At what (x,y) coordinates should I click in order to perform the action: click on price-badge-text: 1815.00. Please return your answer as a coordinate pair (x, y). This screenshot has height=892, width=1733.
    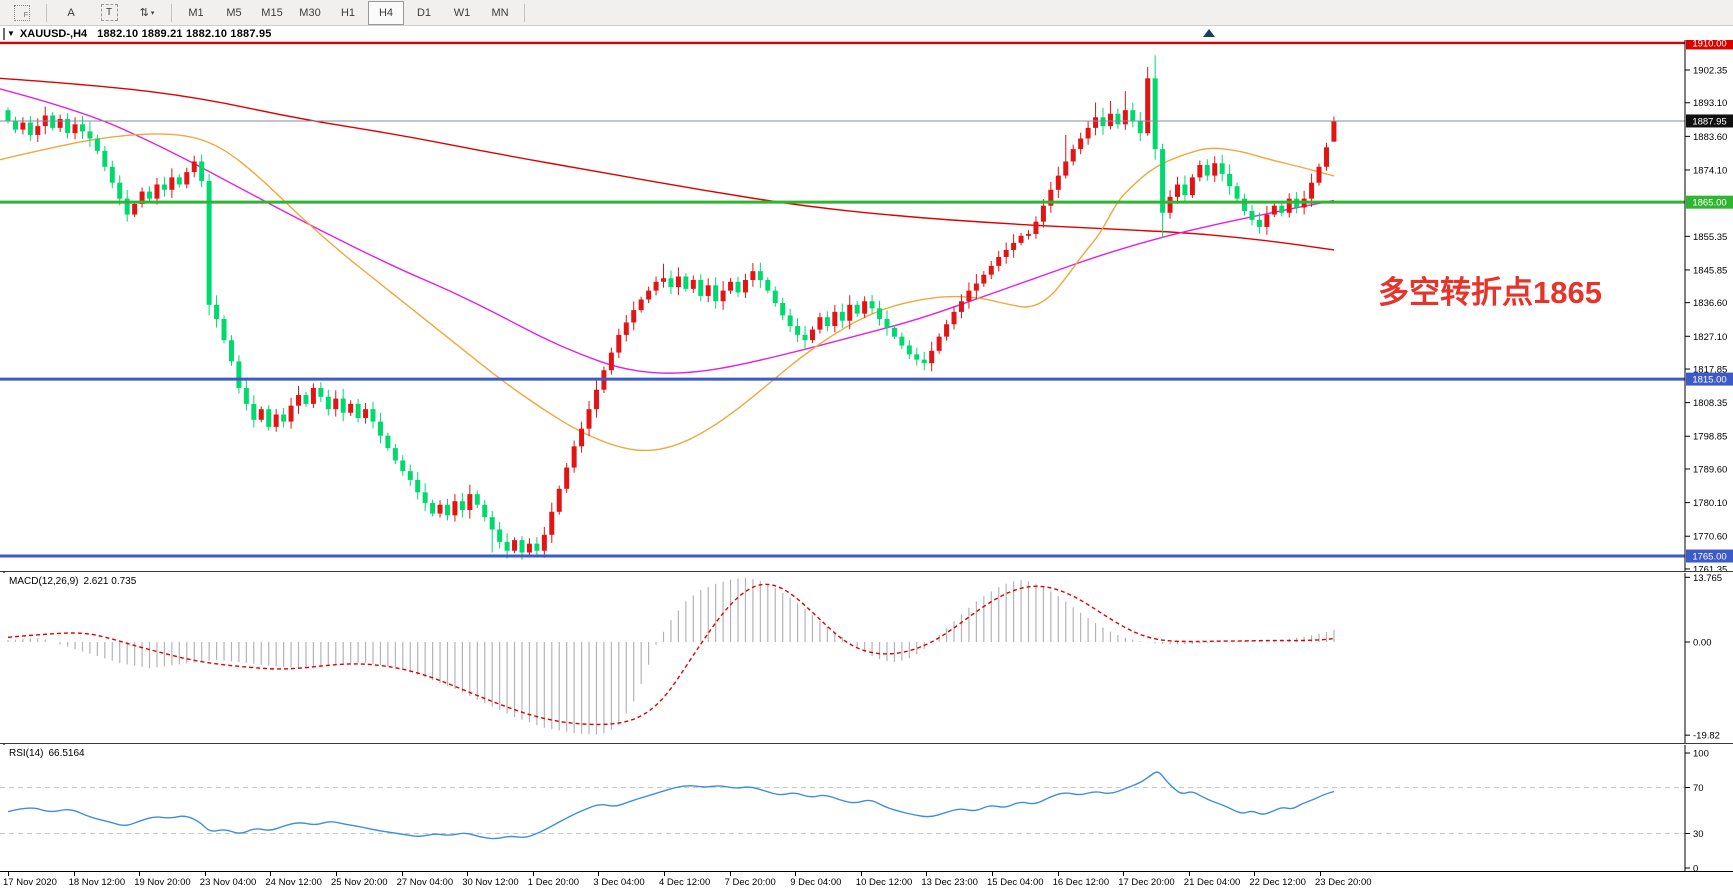
    Looking at the image, I should click on (1709, 380).